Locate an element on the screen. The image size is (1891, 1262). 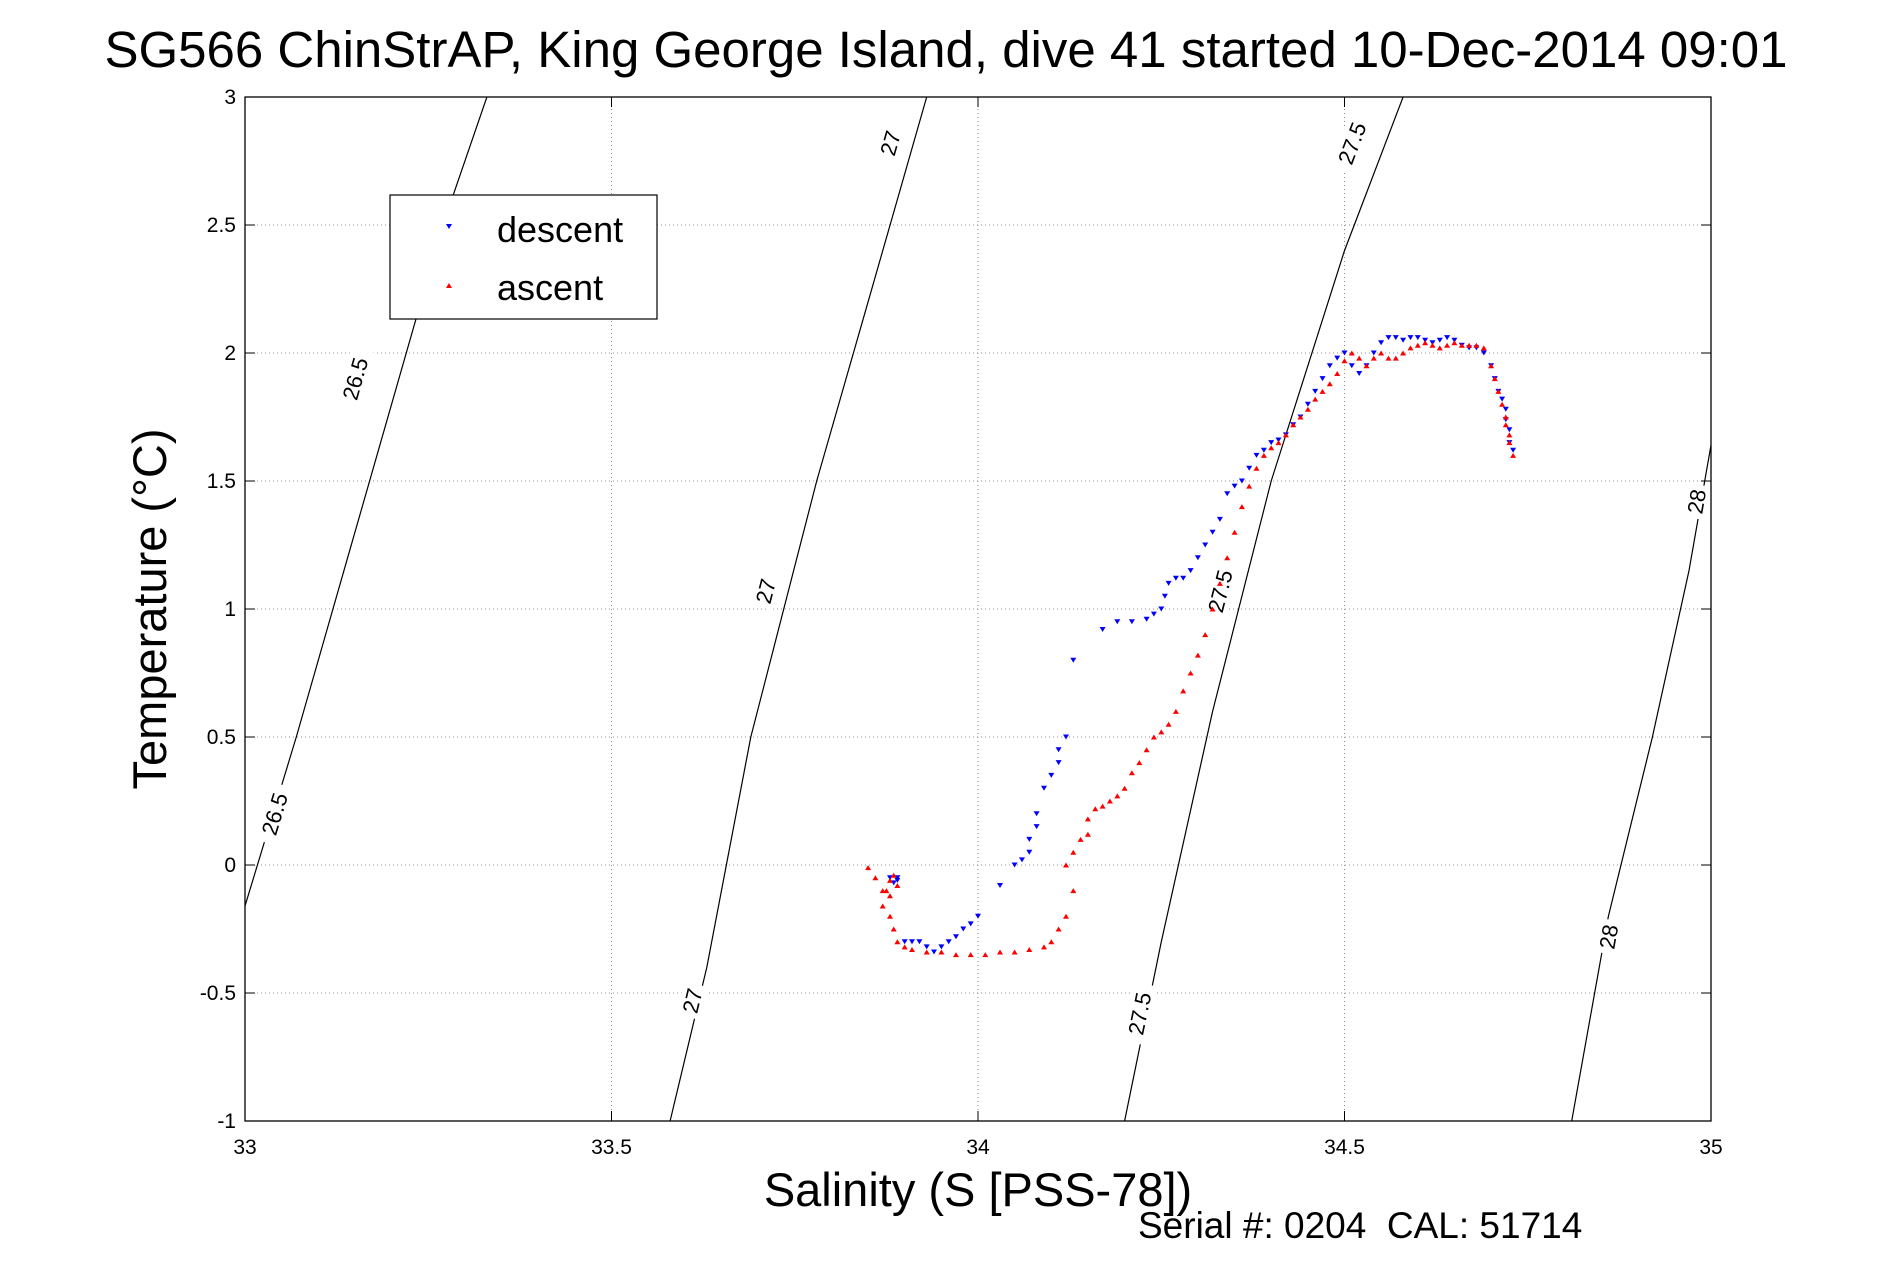
legend-ascent-marker is located at coordinates (449, 285).